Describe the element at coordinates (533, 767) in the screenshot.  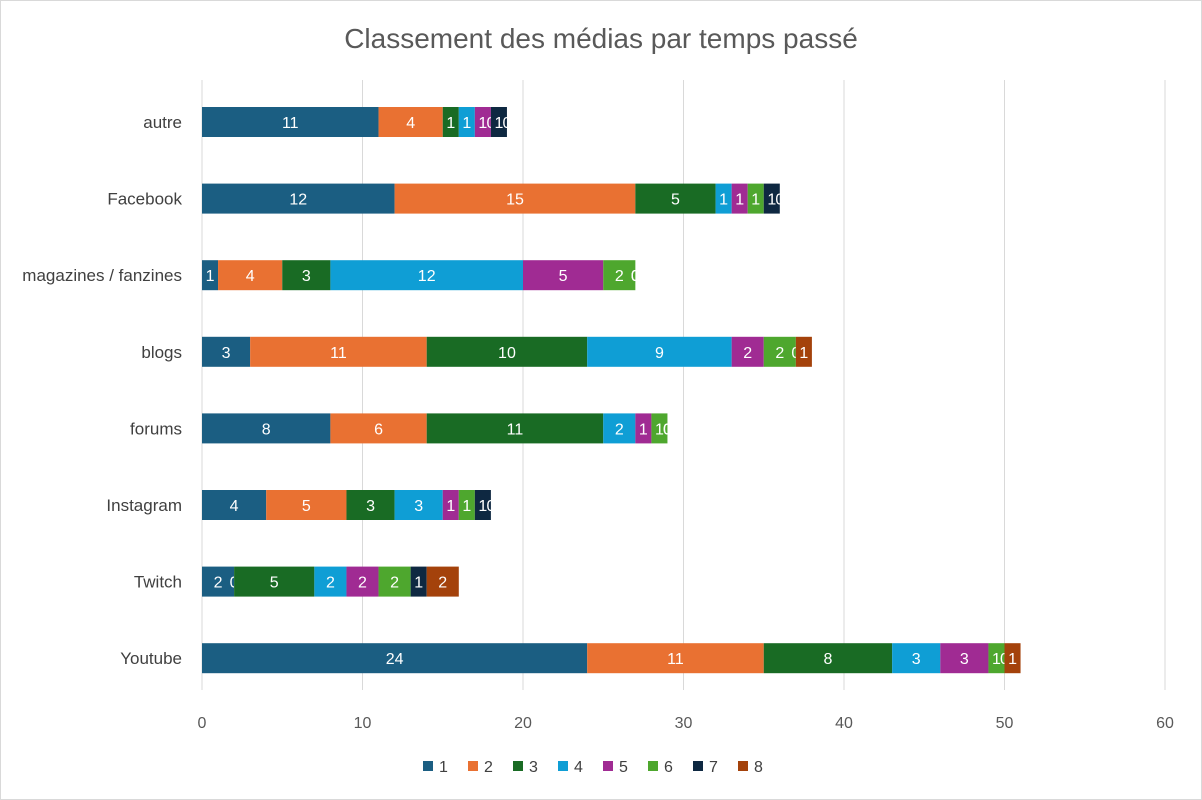
I see `legend-label: 3` at that location.